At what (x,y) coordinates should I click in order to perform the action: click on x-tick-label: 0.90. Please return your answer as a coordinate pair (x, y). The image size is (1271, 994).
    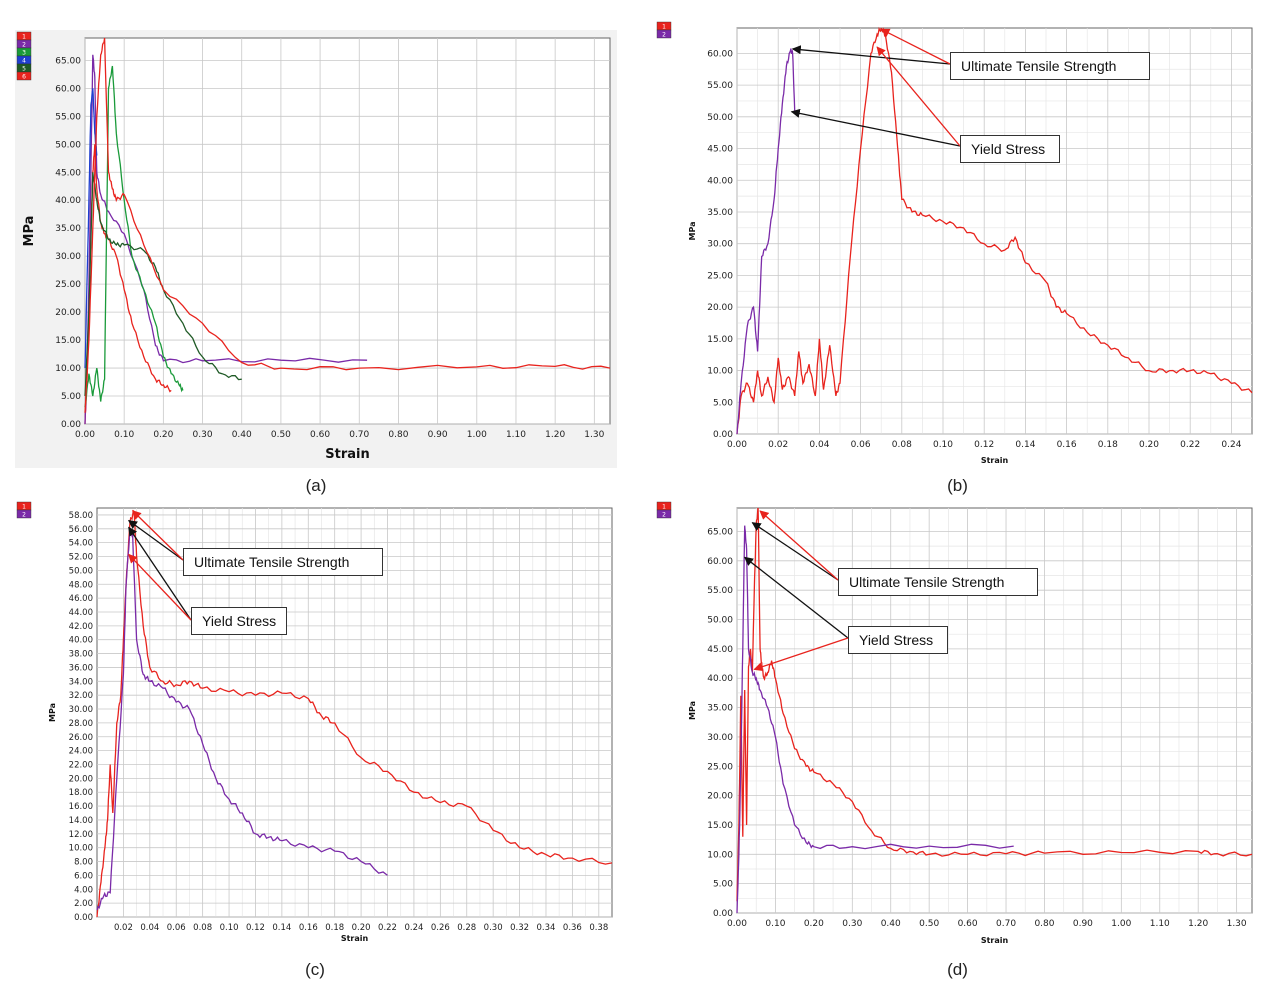
    Looking at the image, I should click on (1083, 924).